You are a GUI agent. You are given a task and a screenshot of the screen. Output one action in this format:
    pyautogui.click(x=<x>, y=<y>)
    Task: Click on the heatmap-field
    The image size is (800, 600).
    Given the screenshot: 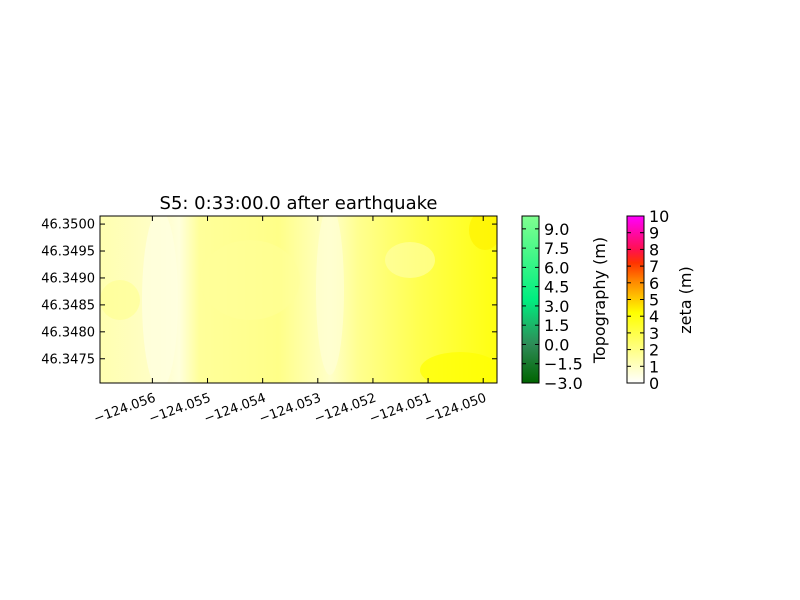 What is the action you would take?
    pyautogui.click(x=298, y=299)
    